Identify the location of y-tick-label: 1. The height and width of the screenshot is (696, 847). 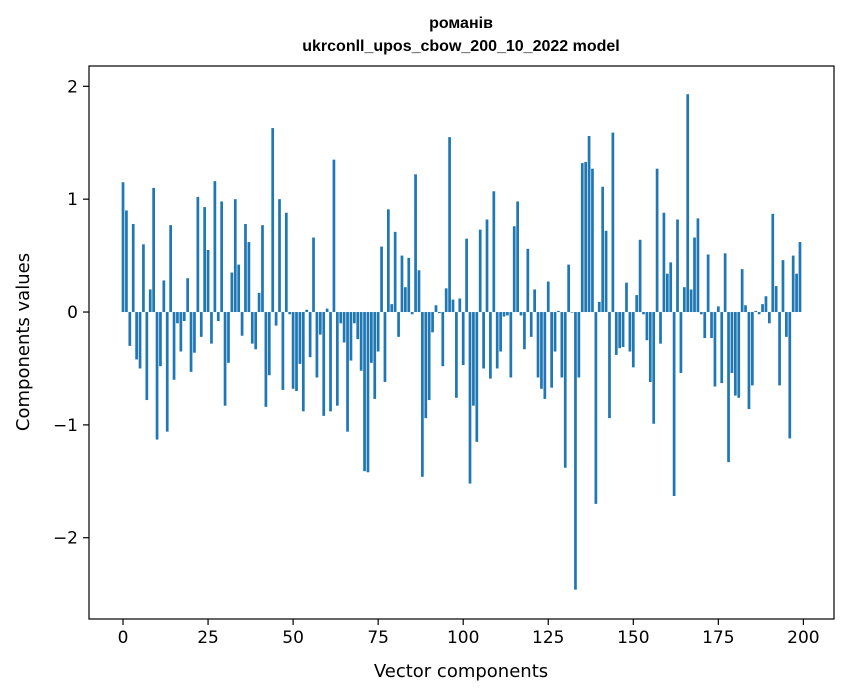
(72, 200).